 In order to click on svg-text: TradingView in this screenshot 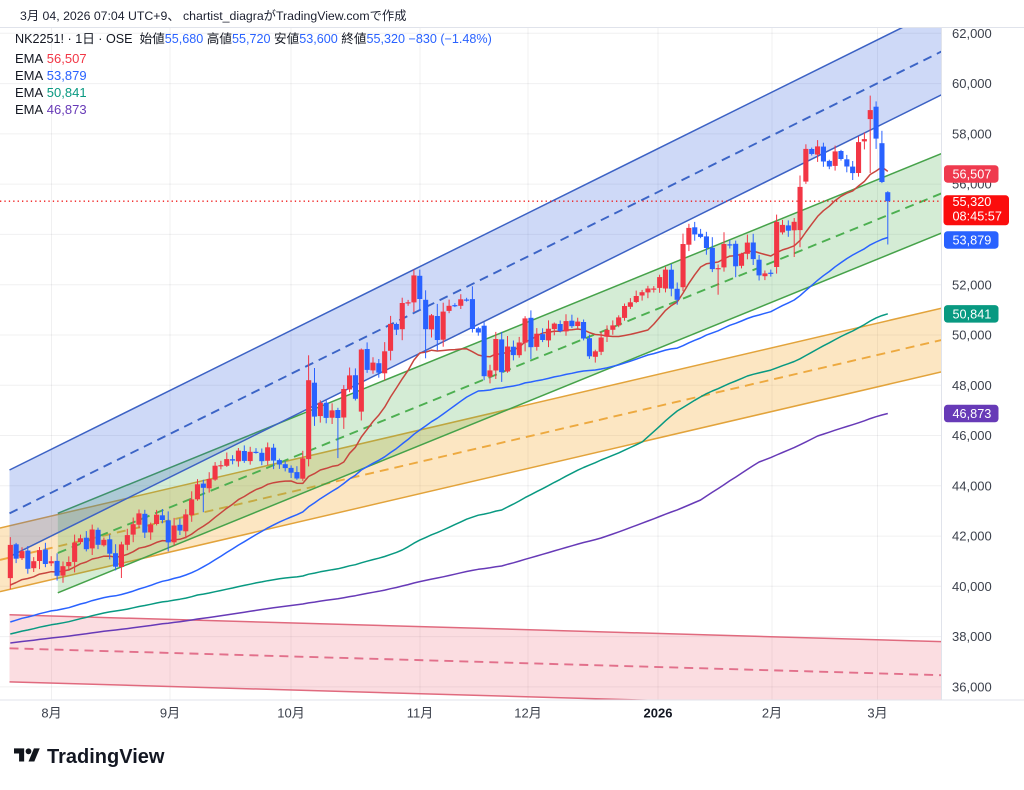, I will do `click(106, 757)`.